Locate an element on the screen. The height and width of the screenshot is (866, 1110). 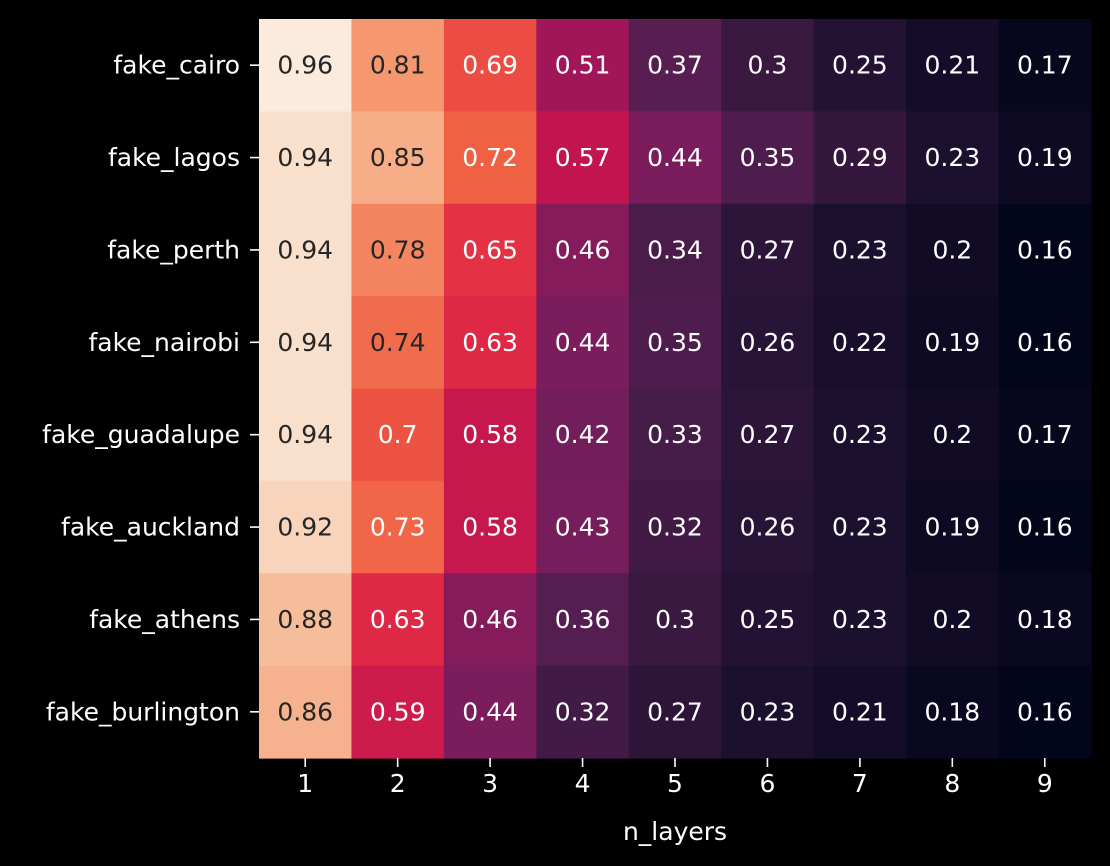
y-tick-label: fake_guadalupe is located at coordinates (141, 434).